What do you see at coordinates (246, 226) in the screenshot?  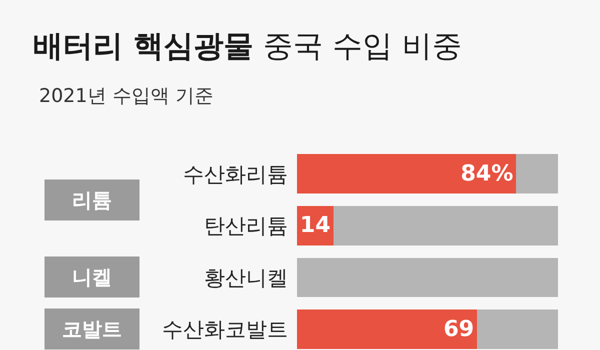 I see `y-tick-label: 탄산리튬` at bounding box center [246, 226].